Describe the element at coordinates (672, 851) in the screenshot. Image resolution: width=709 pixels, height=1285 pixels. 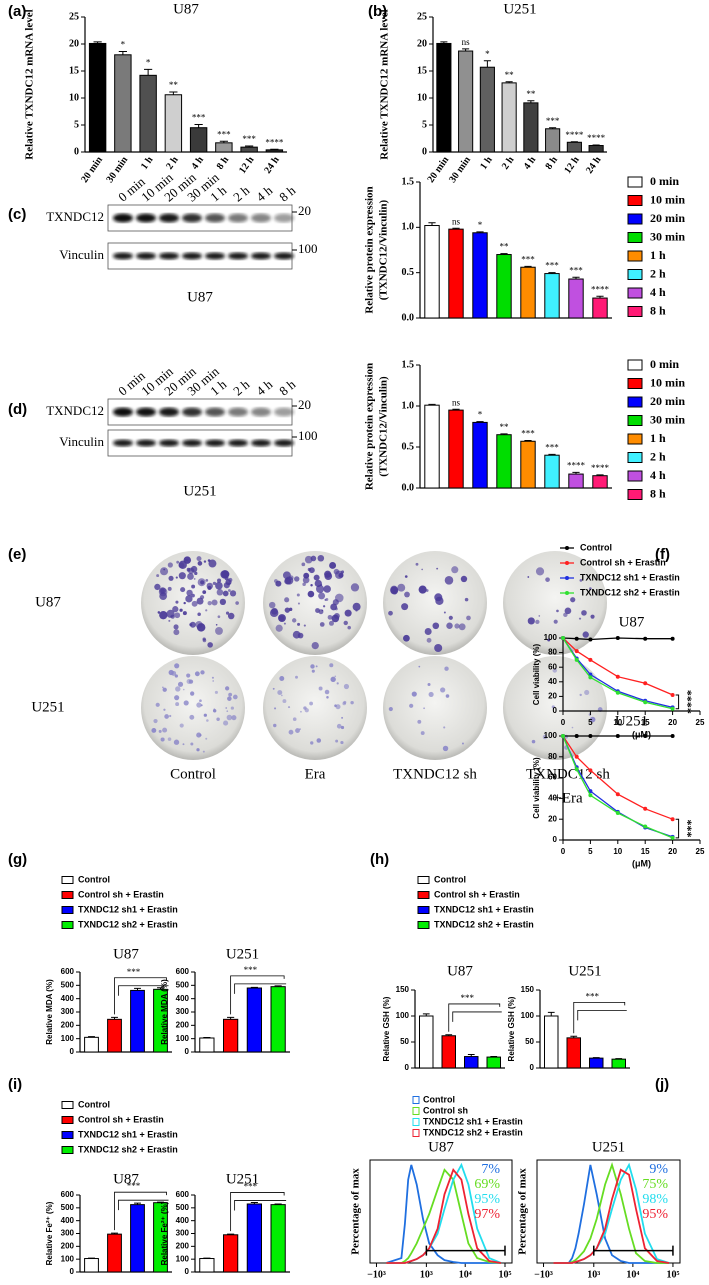
I see `x-tick-label: 20` at that location.